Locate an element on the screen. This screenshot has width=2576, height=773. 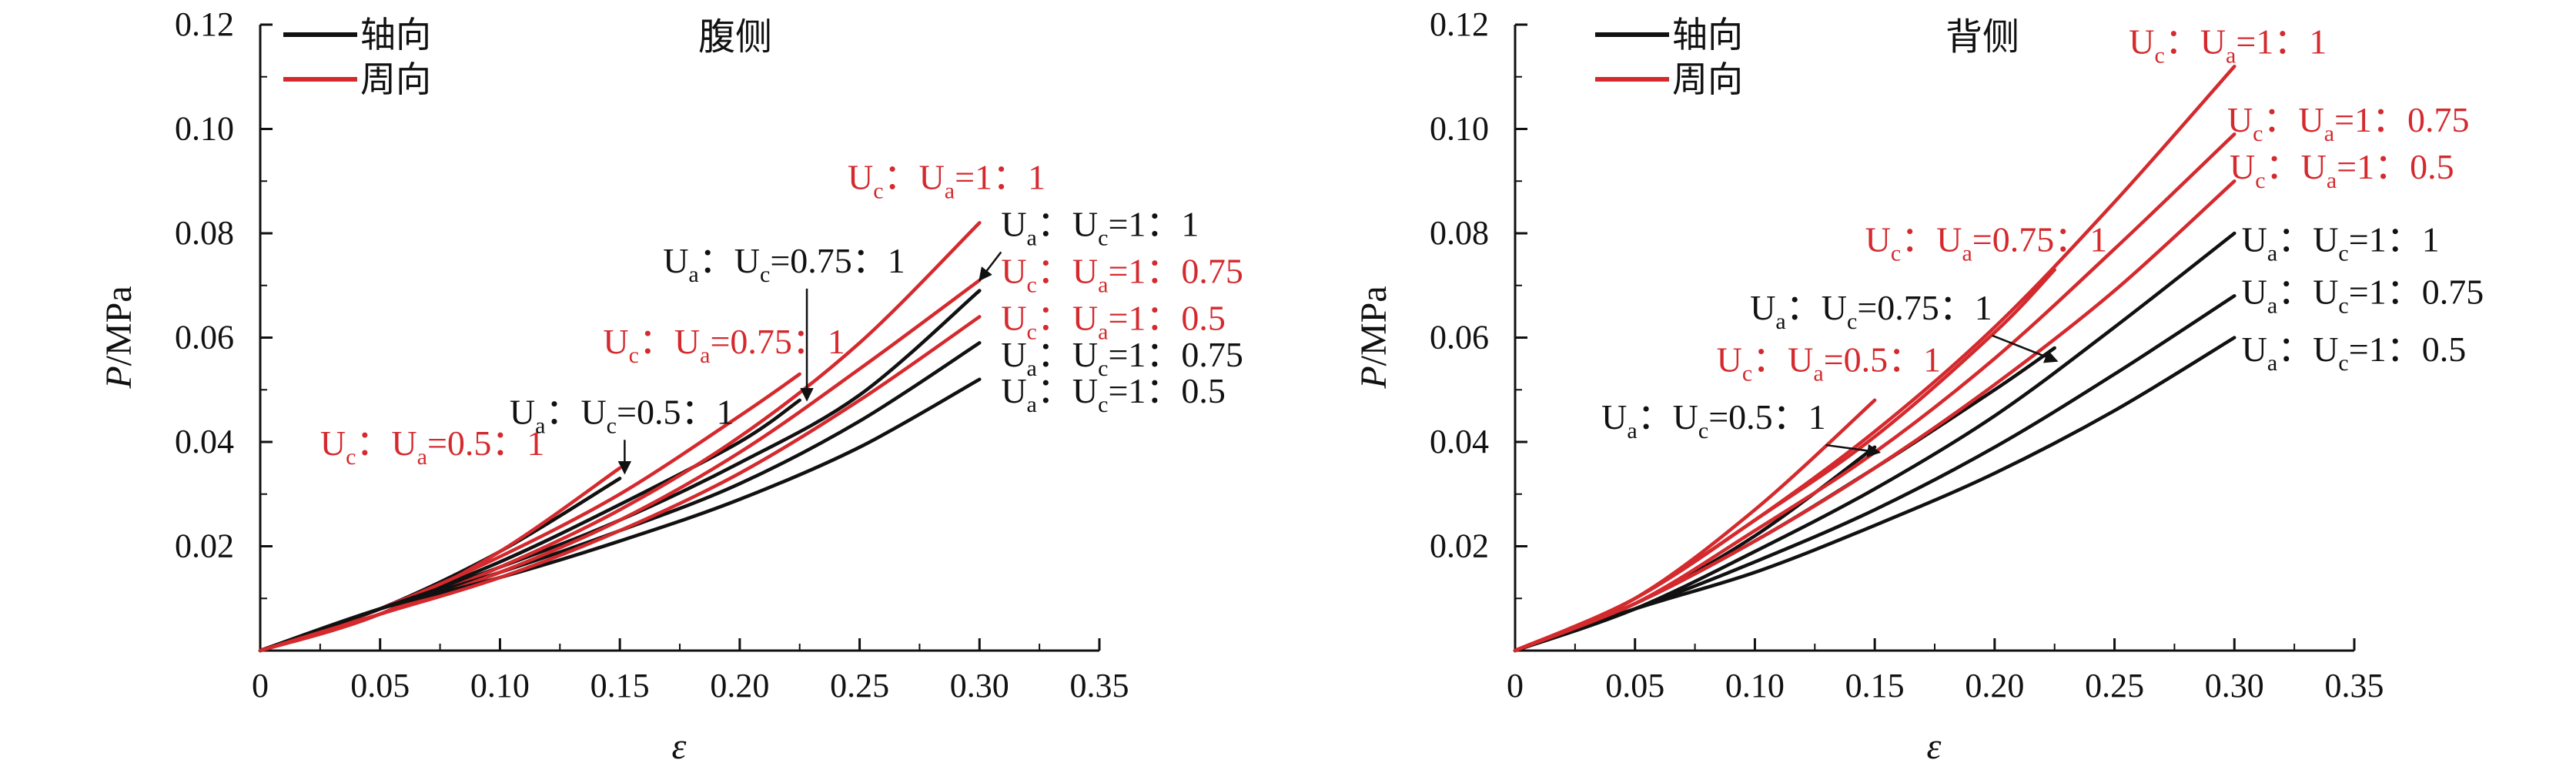
panel-title: 腹侧 is located at coordinates (735, 37).